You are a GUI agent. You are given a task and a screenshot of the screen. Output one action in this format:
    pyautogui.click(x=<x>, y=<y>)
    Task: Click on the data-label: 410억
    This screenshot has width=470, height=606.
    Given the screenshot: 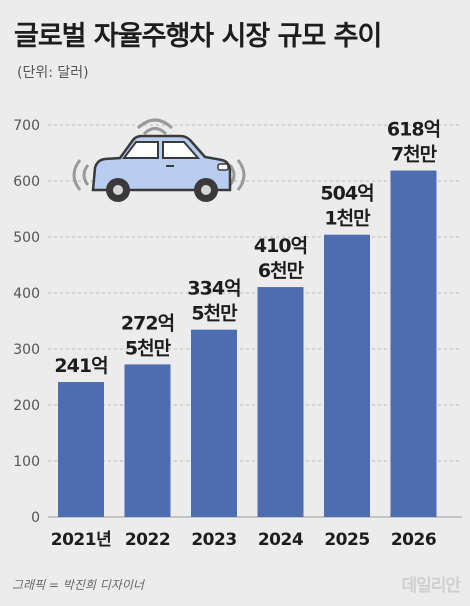 What is the action you would take?
    pyautogui.click(x=280, y=246)
    